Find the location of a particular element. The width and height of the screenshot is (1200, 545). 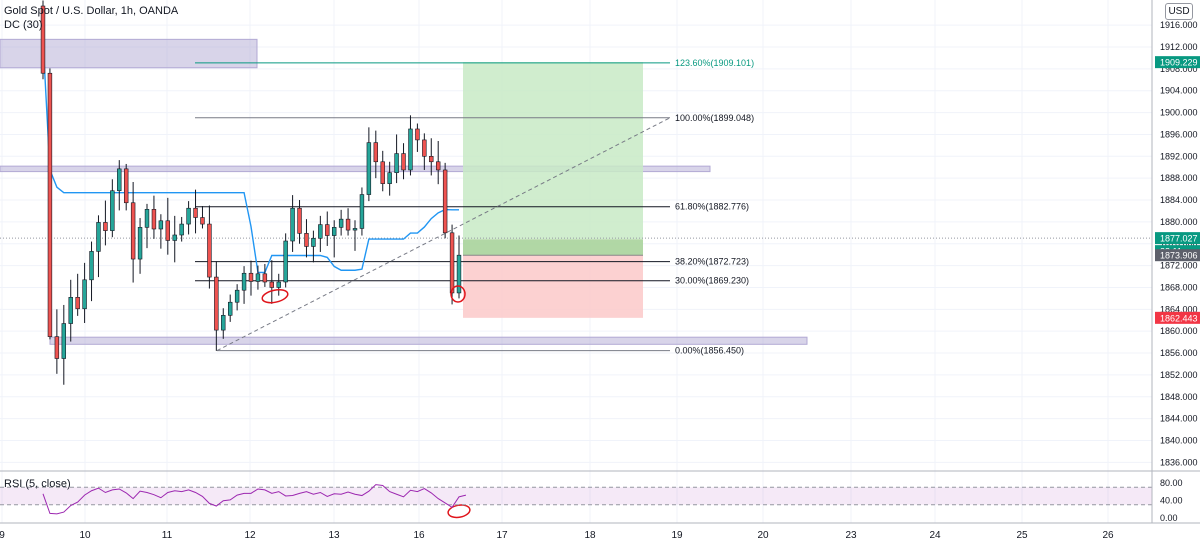

time-tick-label: 26 is located at coordinates (1108, 535).